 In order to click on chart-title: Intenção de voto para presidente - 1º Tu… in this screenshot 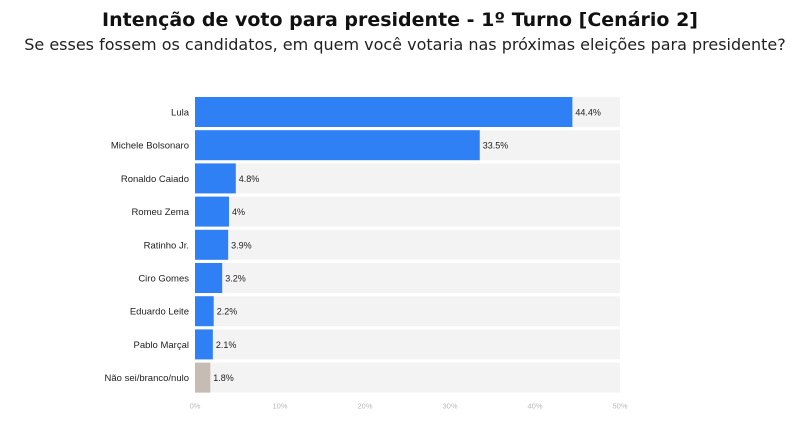, I will do `click(400, 20)`.